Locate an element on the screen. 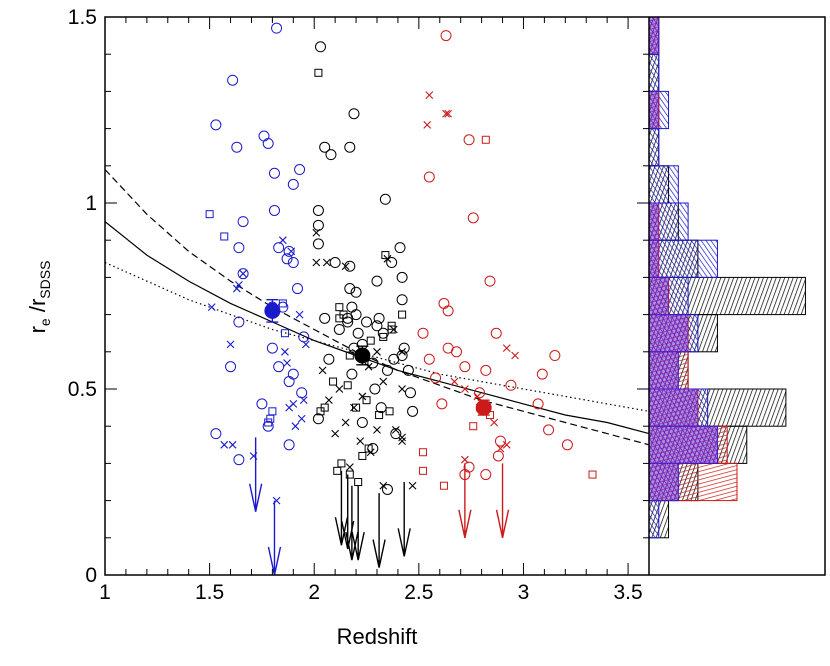 Image resolution: width=830 pixels, height=666 pixels. x-tick-label: 2.5 is located at coordinates (418, 592).